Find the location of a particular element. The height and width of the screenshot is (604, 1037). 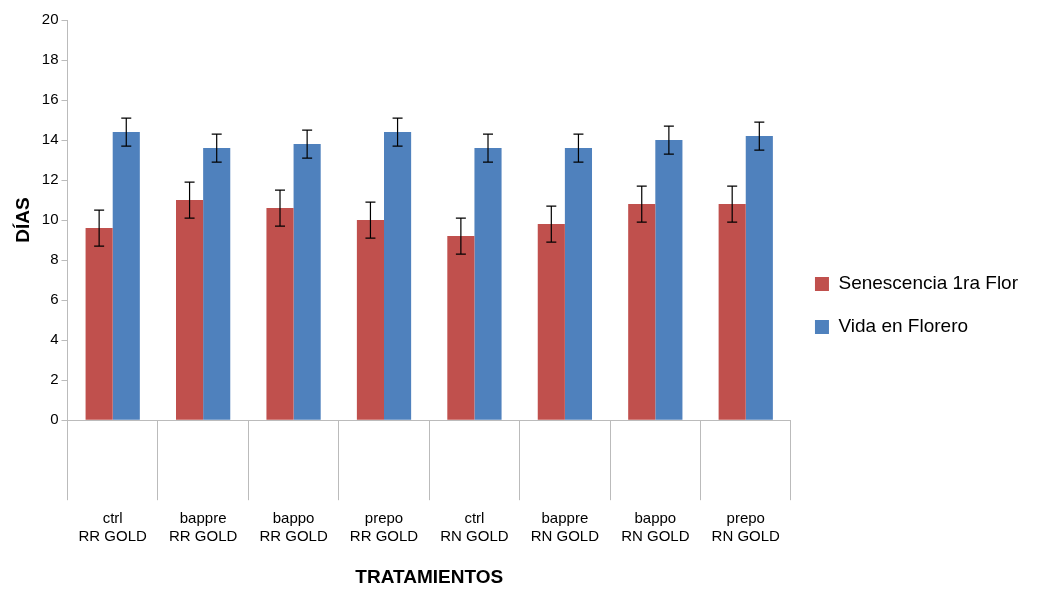

legend-label: Senescencia 1ra Flor is located at coordinates (928, 283).